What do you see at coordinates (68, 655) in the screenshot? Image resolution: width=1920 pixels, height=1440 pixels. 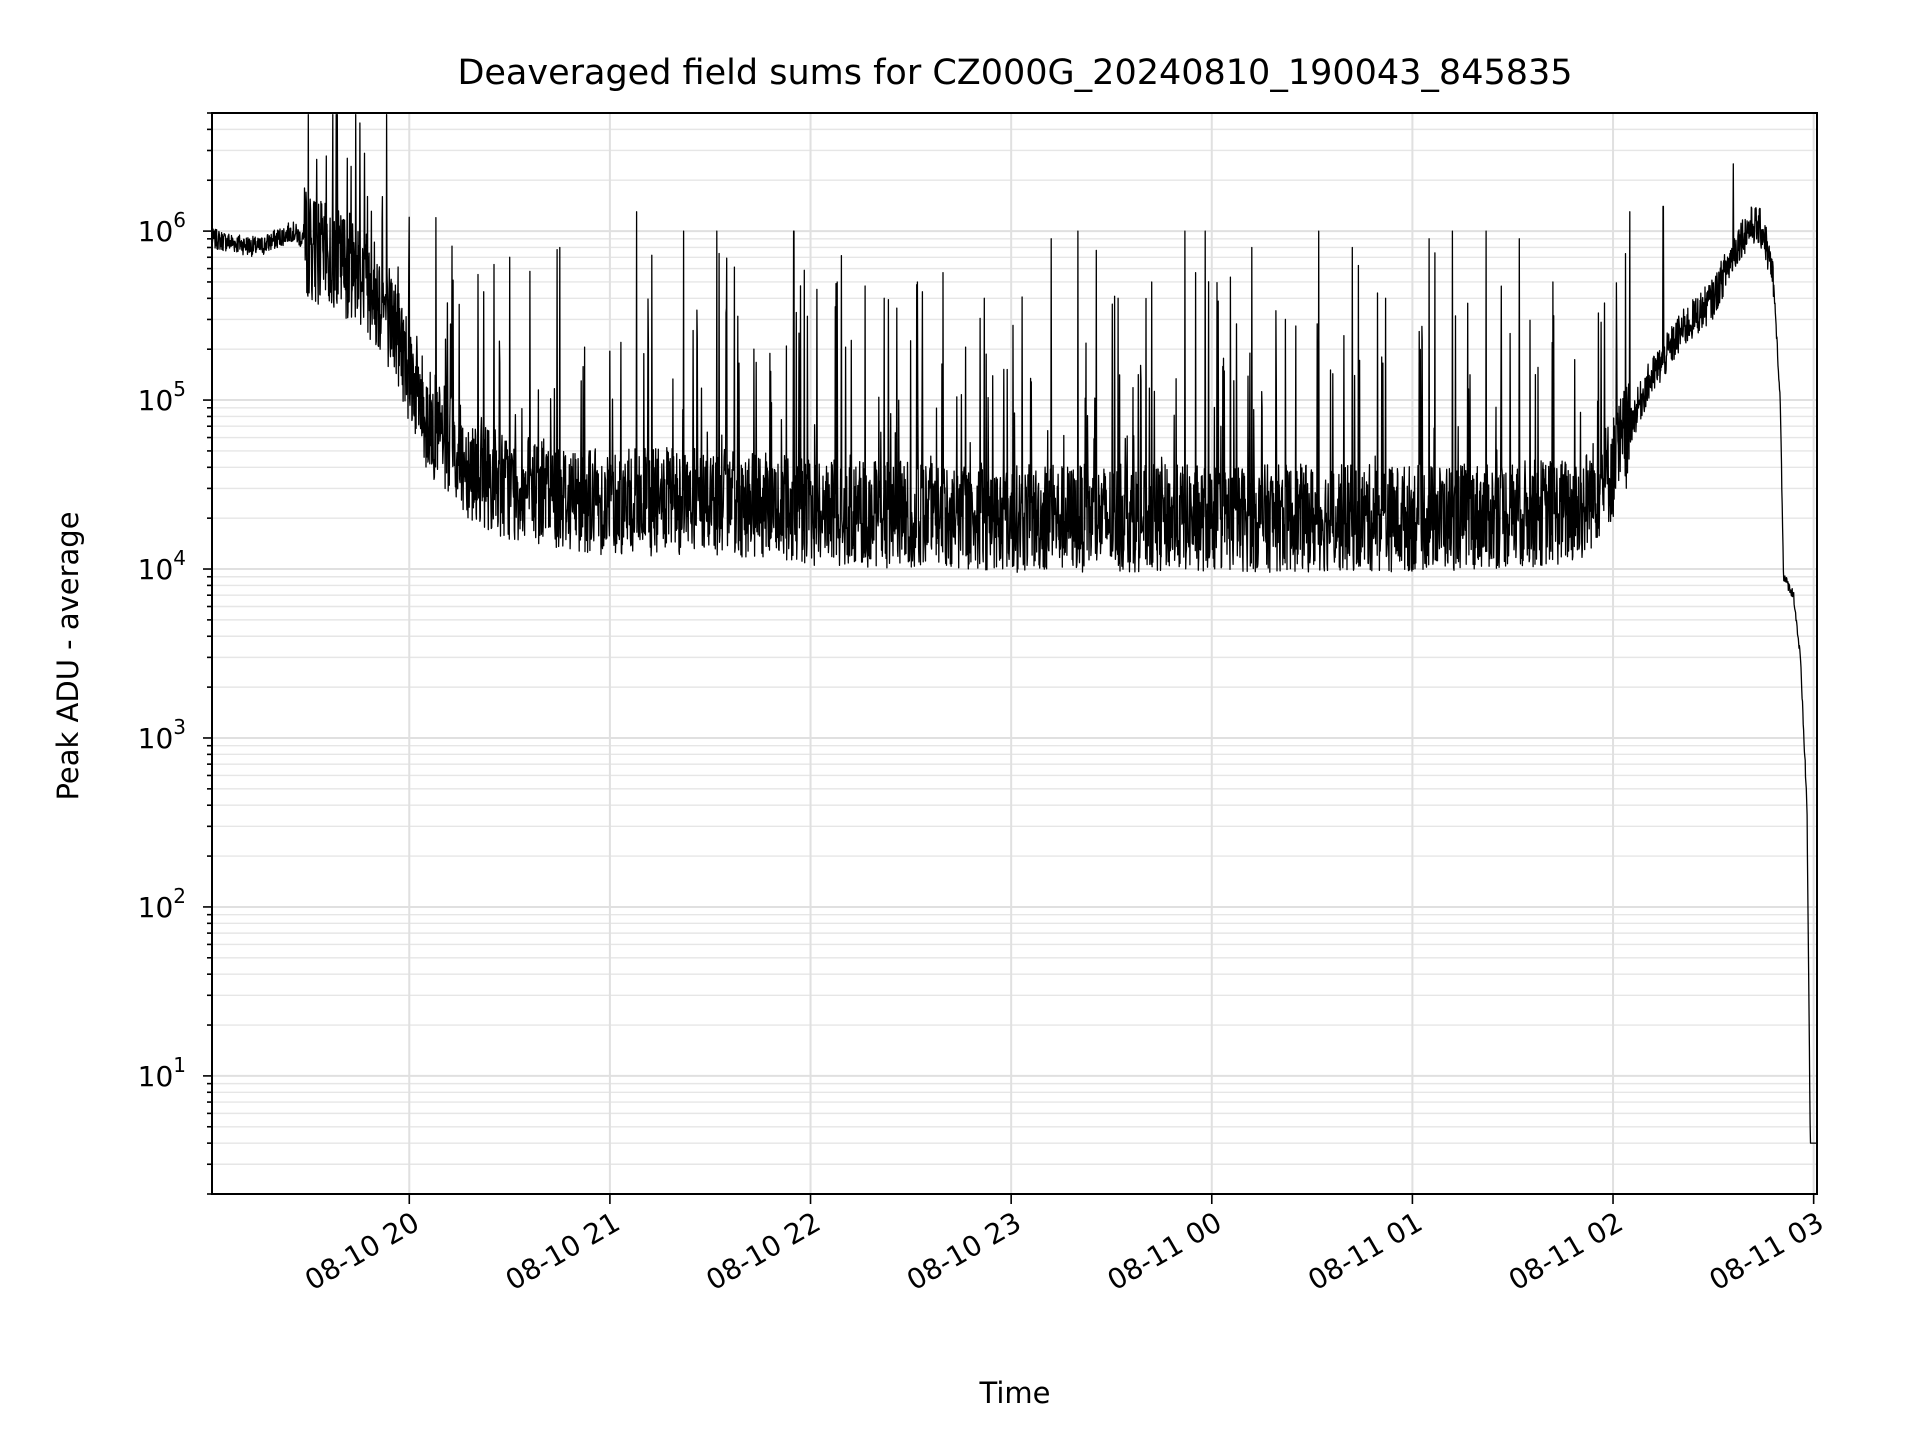 I see `y-axis-title: Peak ADU - average` at bounding box center [68, 655].